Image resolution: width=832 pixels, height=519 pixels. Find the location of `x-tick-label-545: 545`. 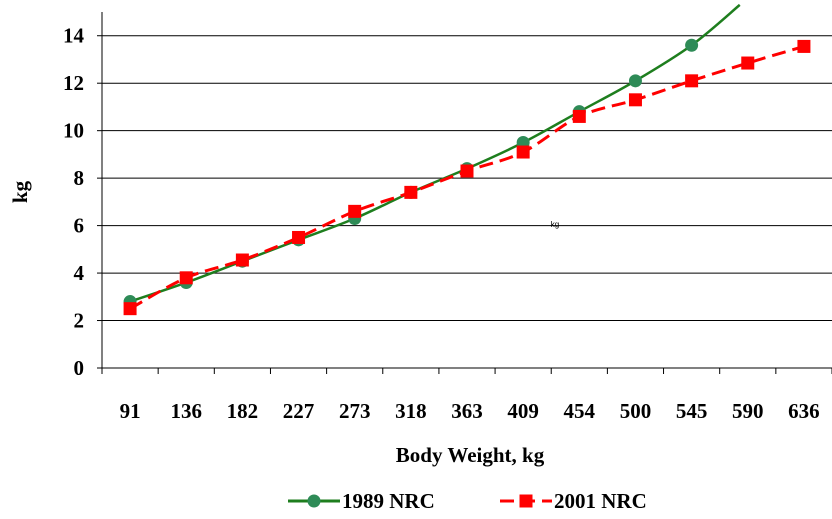

x-tick-label-545: 545 is located at coordinates (692, 411).